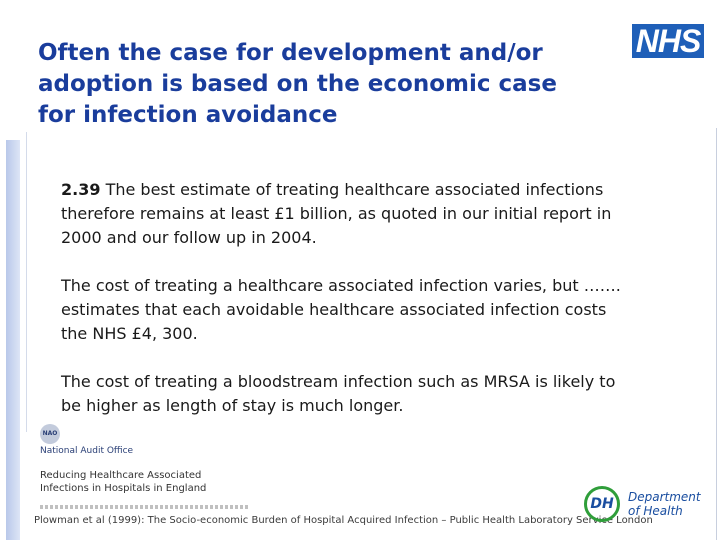 This screenshot has width=720, height=540. I want to click on dh-line-1: Department, so click(664, 497).